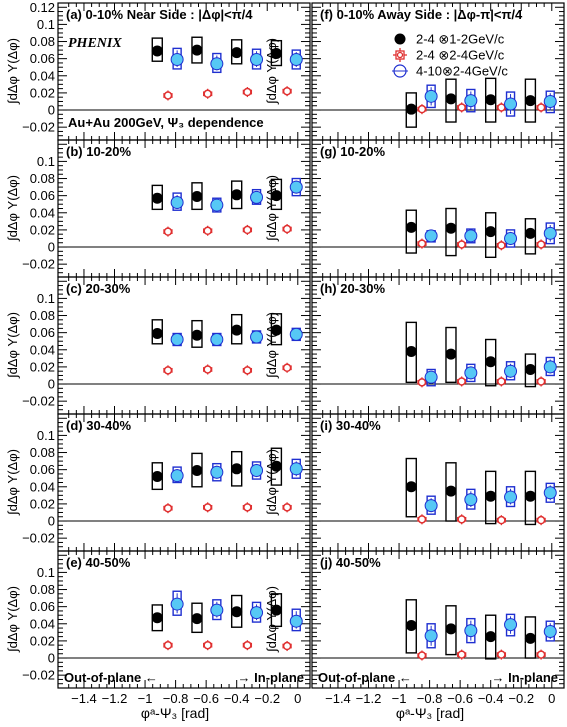 The height and width of the screenshot is (727, 567). I want to click on legend-label: 2-4 ⊗2-4GeV/c, so click(460, 55).